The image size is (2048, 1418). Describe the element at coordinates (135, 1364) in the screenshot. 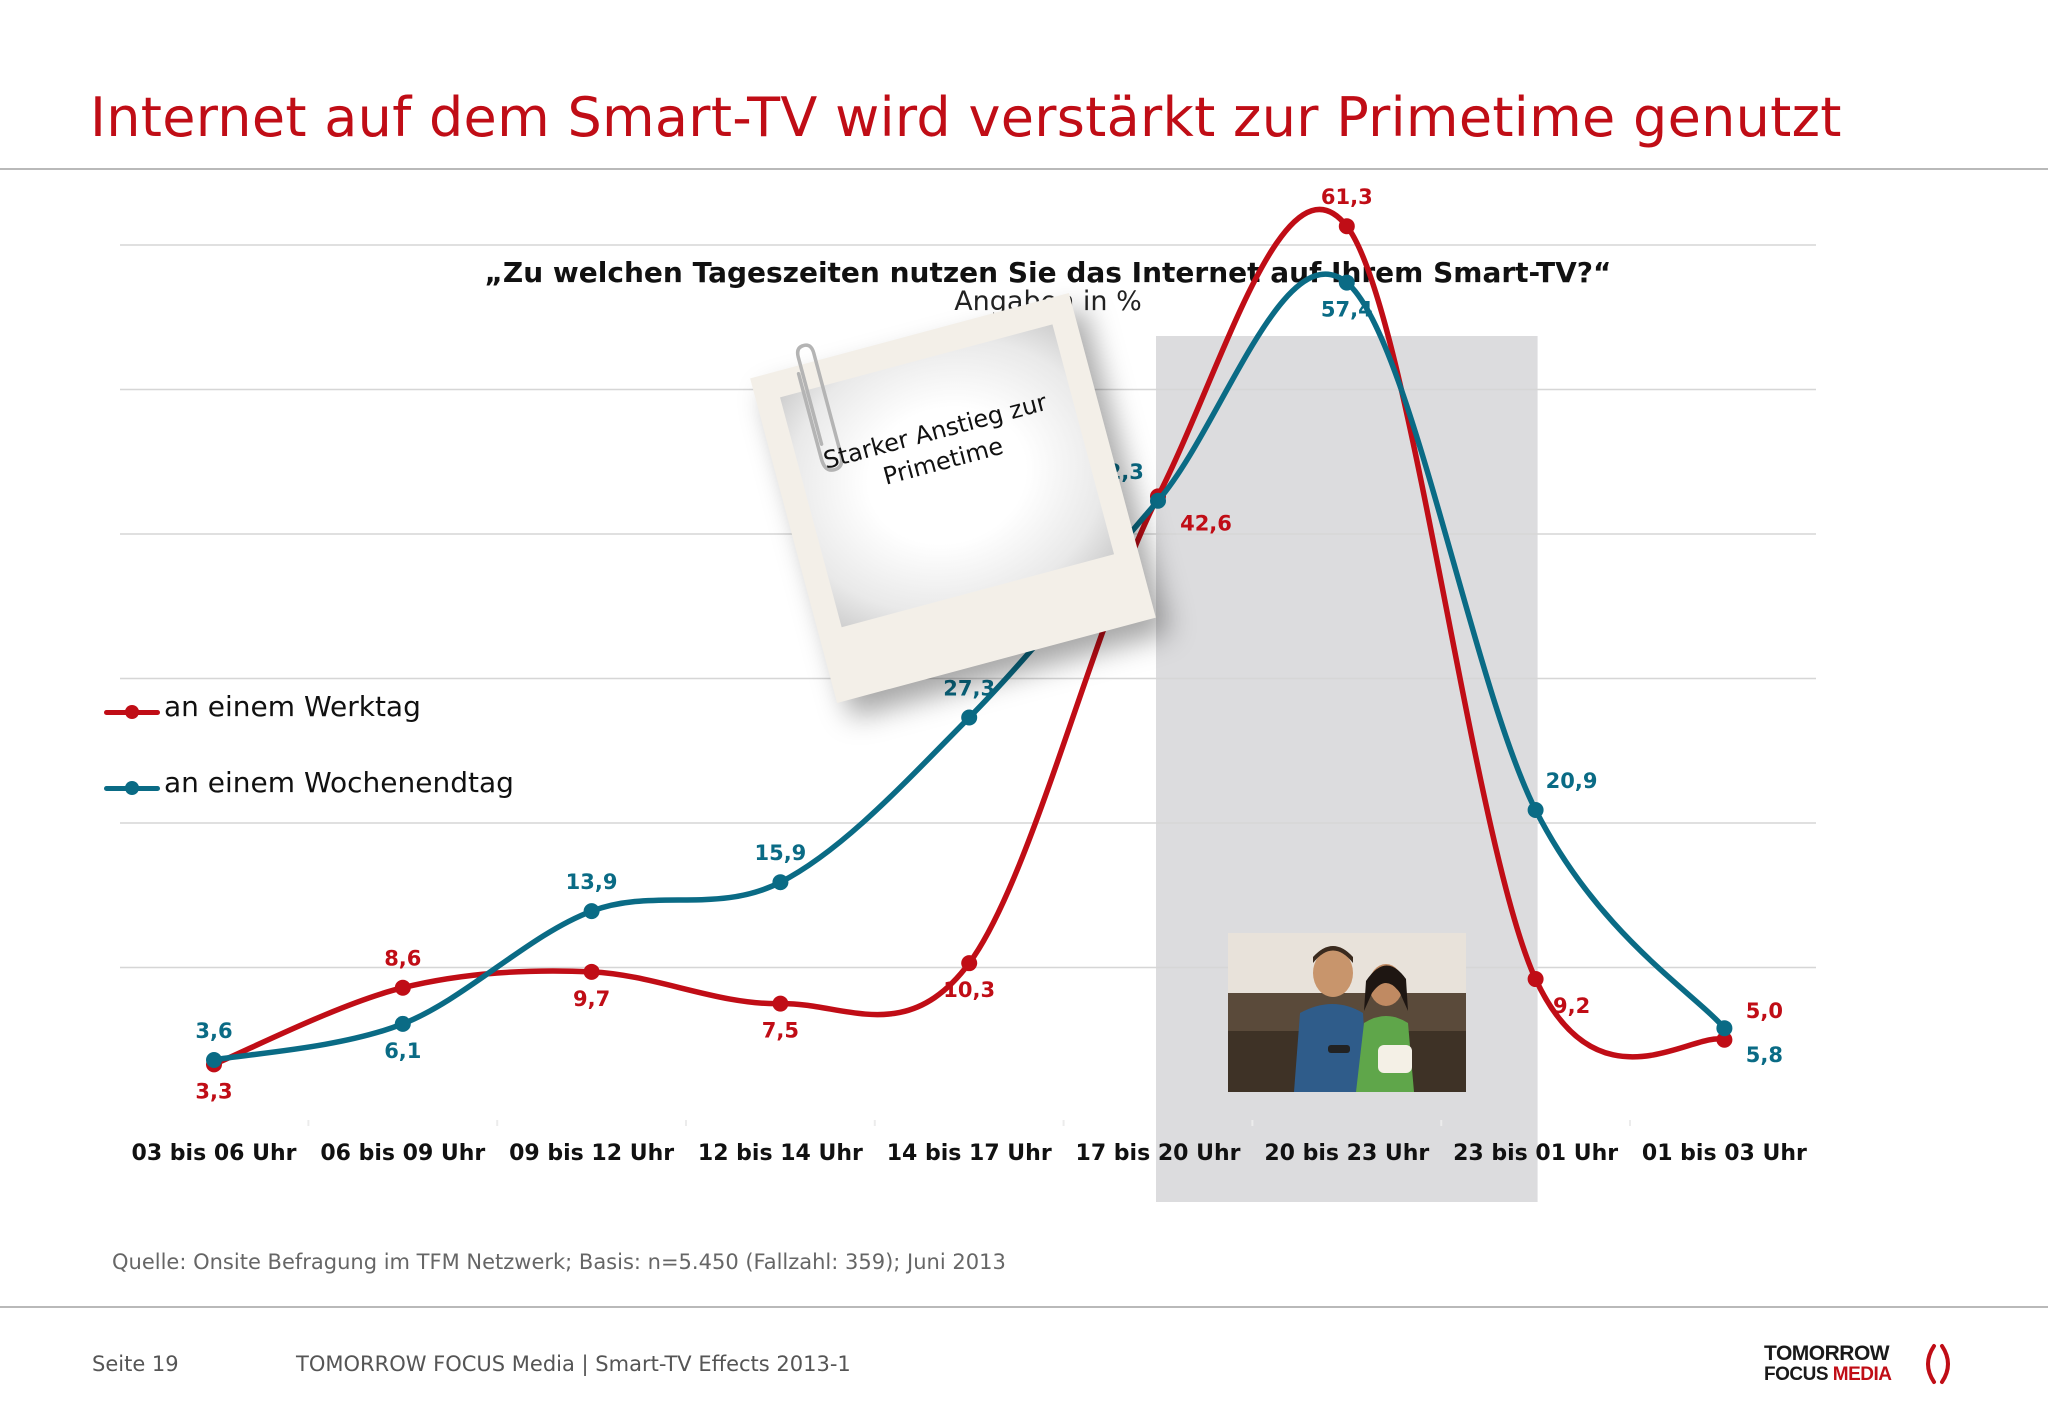

I see `page-number: Seite 19` at that location.